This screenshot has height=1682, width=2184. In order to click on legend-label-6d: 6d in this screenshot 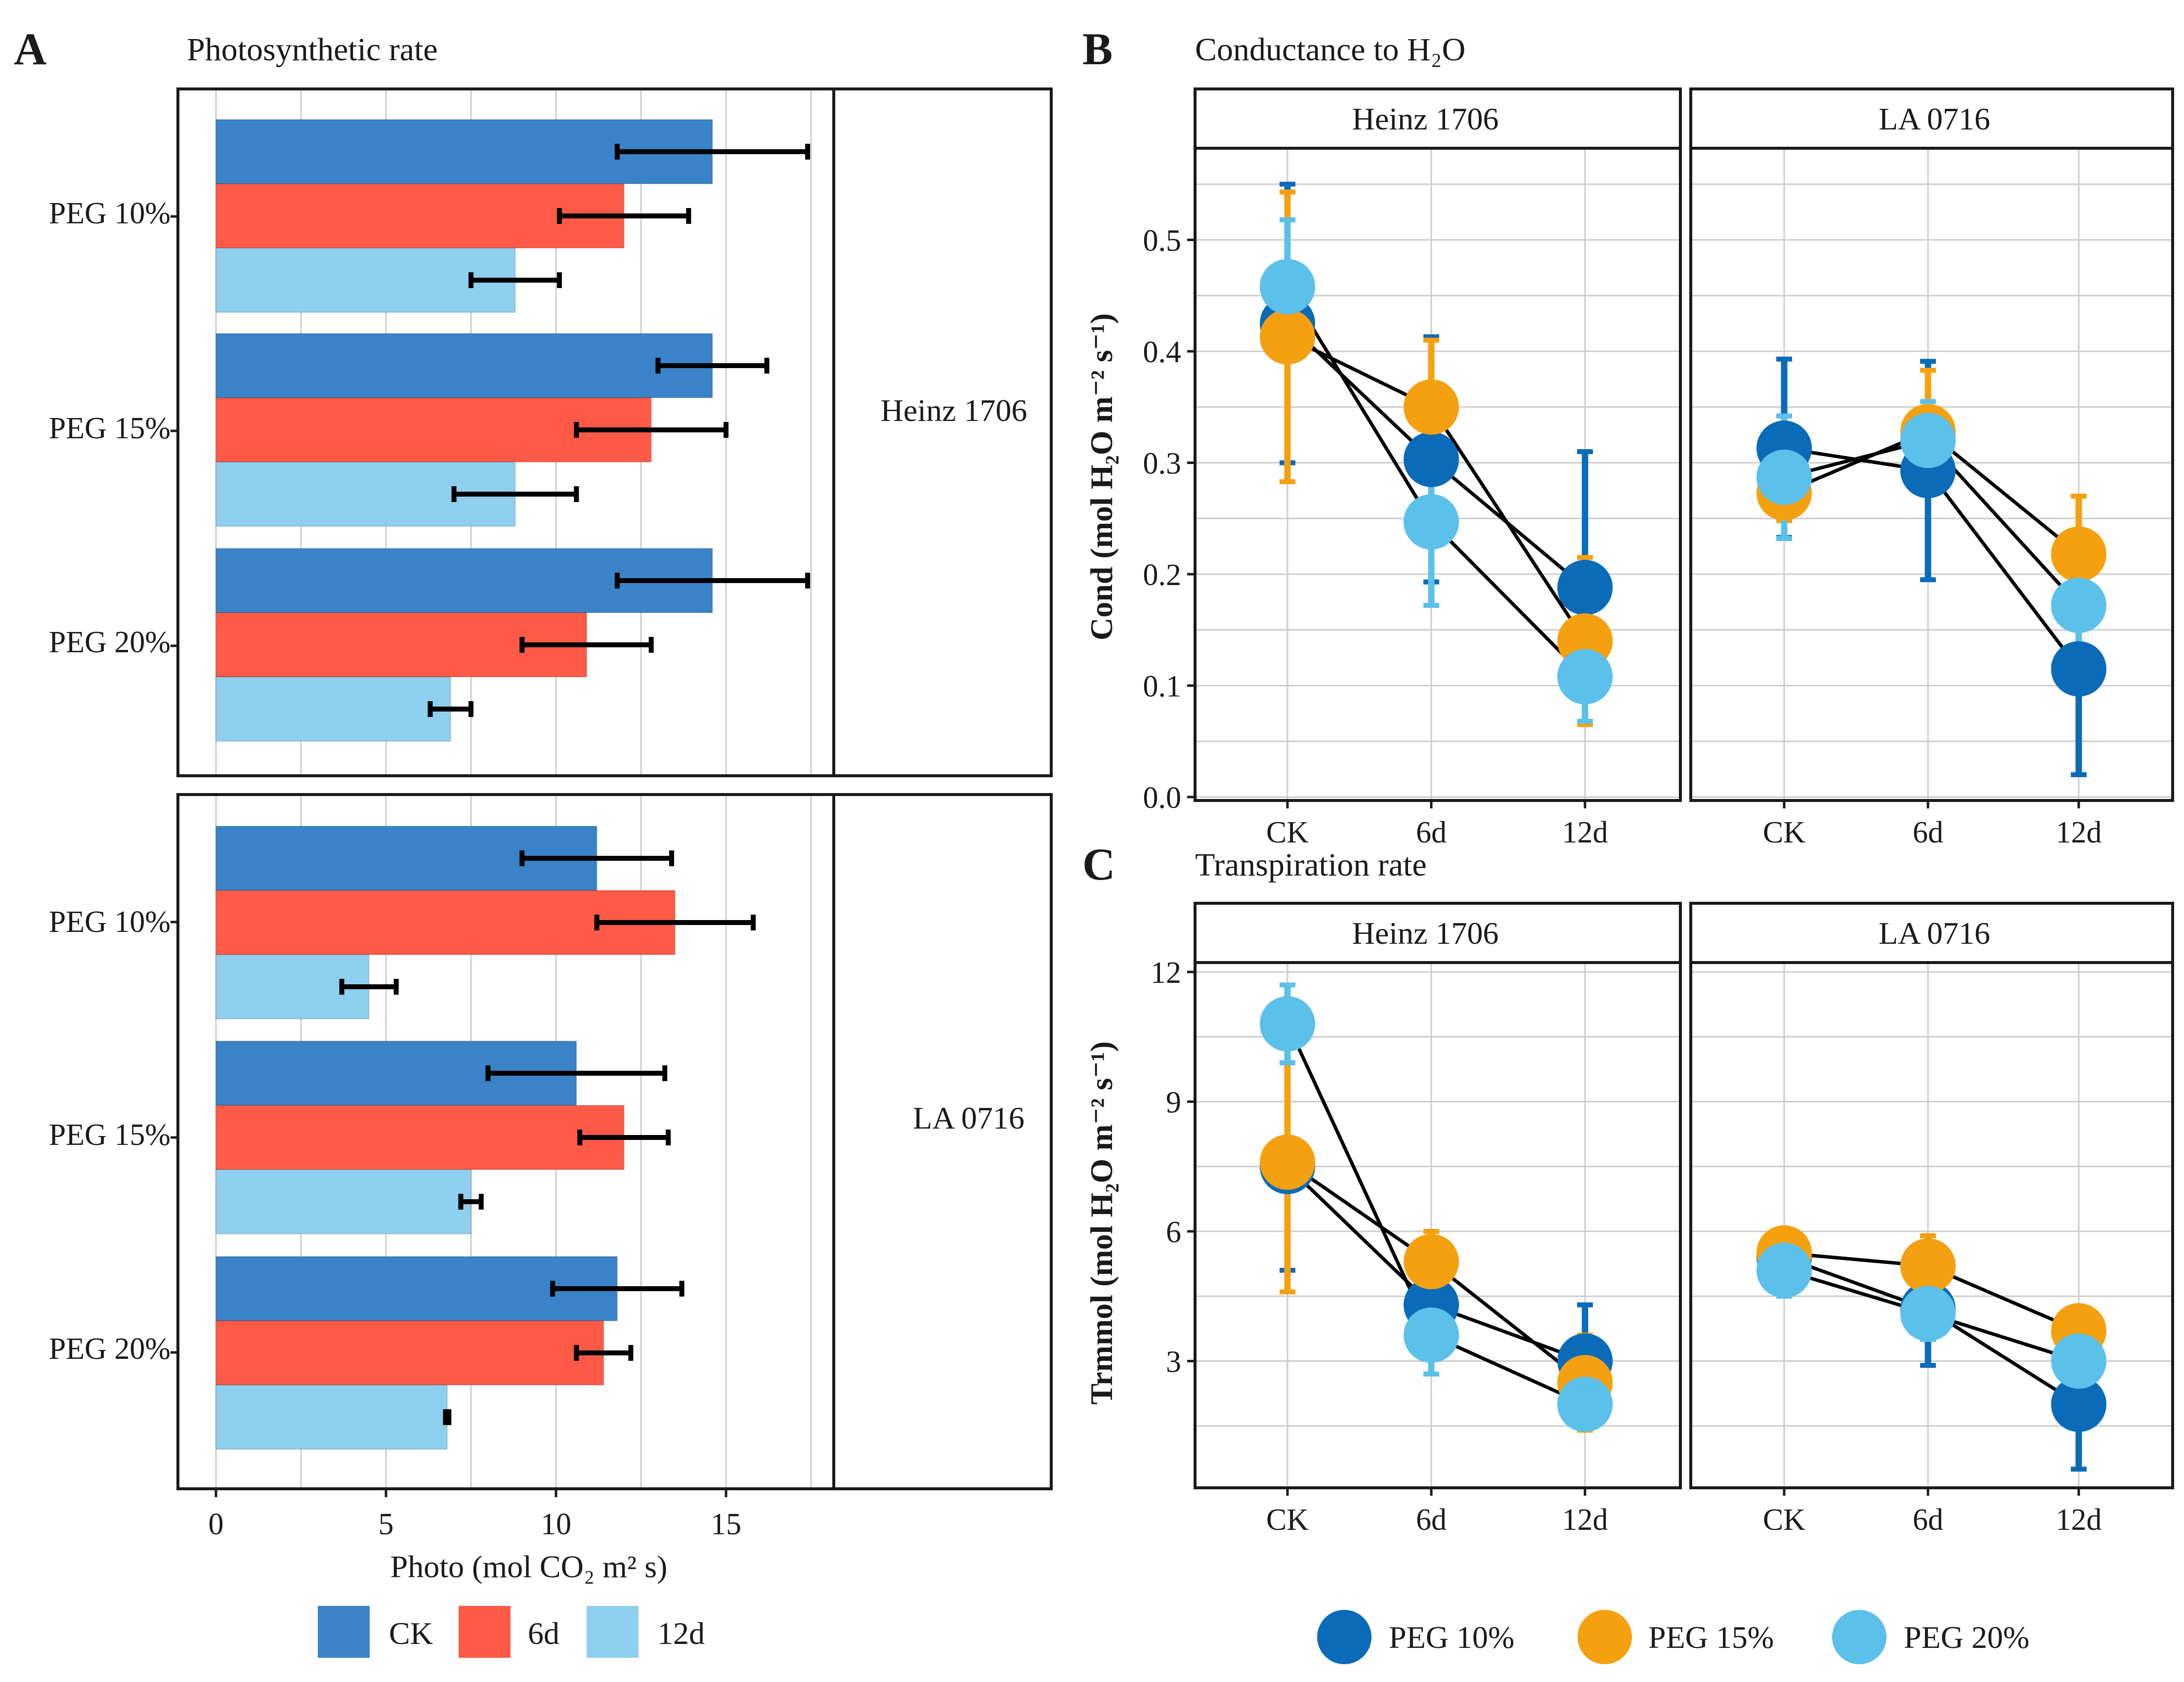, I will do `click(543, 1633)`.